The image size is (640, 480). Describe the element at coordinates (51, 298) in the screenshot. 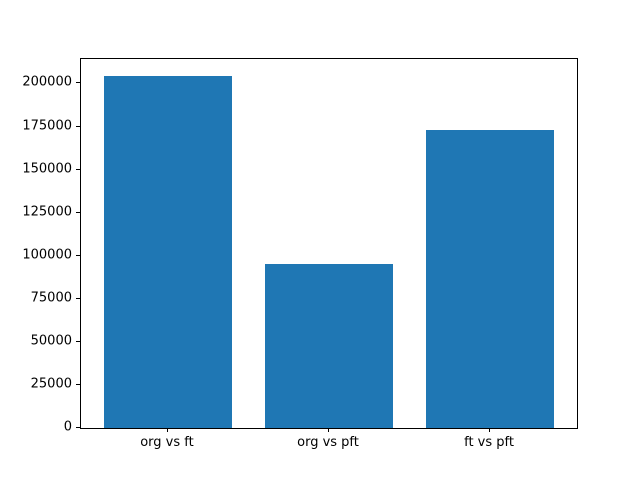

I see `y-tick-label: 75000` at that location.